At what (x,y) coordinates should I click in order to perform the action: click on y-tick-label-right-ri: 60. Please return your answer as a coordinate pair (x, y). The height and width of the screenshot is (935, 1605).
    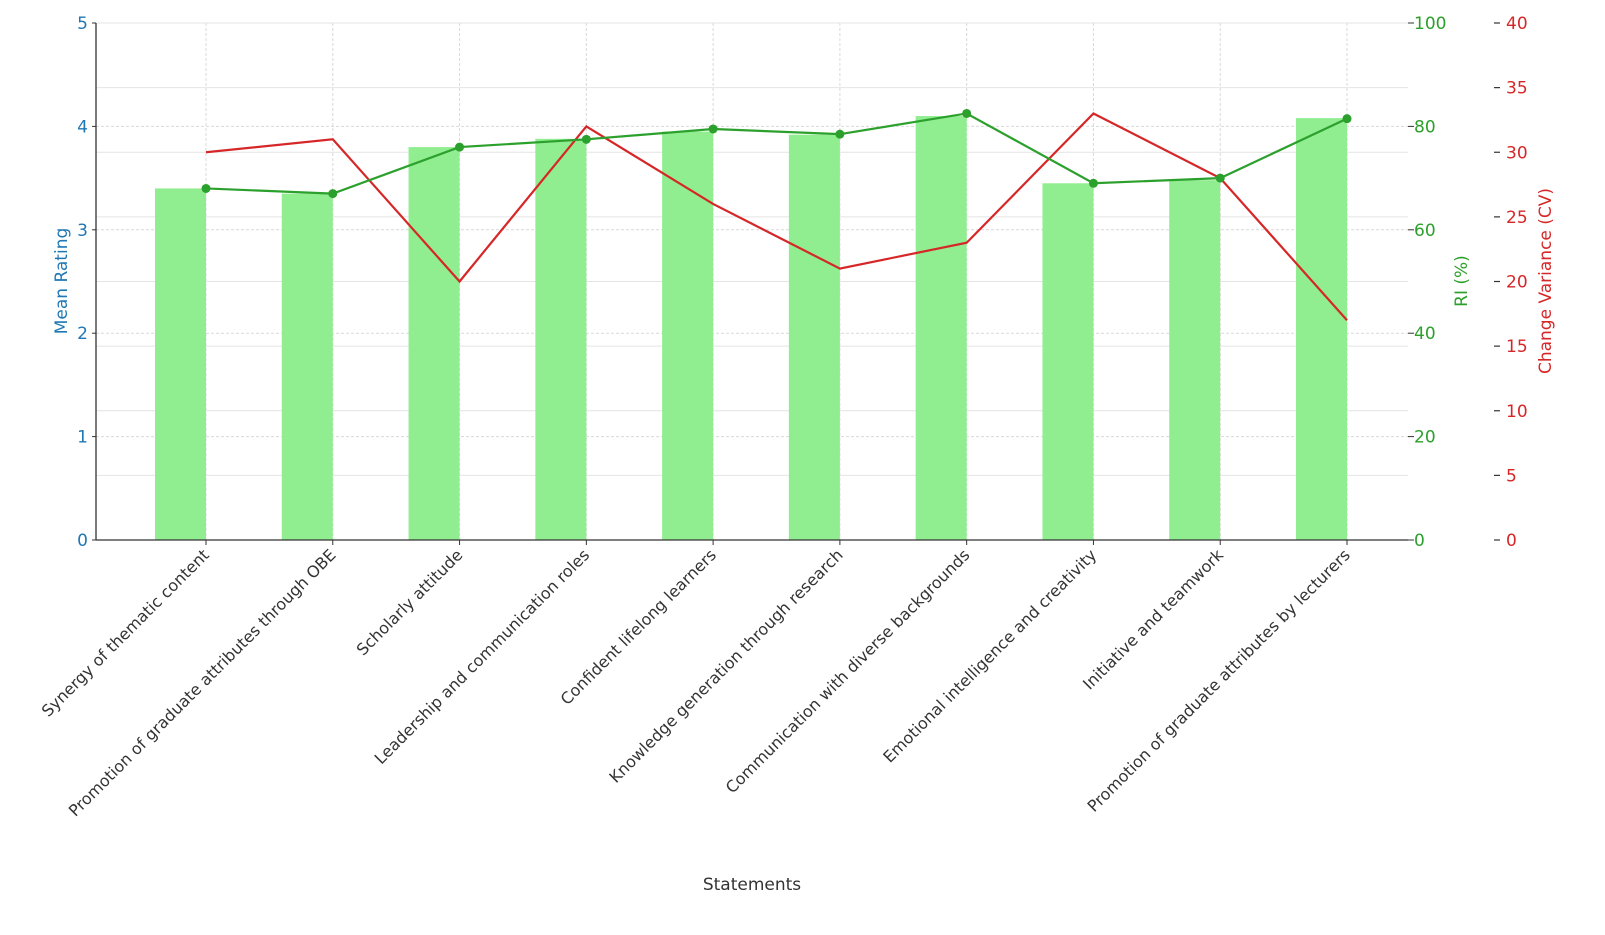
    Looking at the image, I should click on (1425, 231).